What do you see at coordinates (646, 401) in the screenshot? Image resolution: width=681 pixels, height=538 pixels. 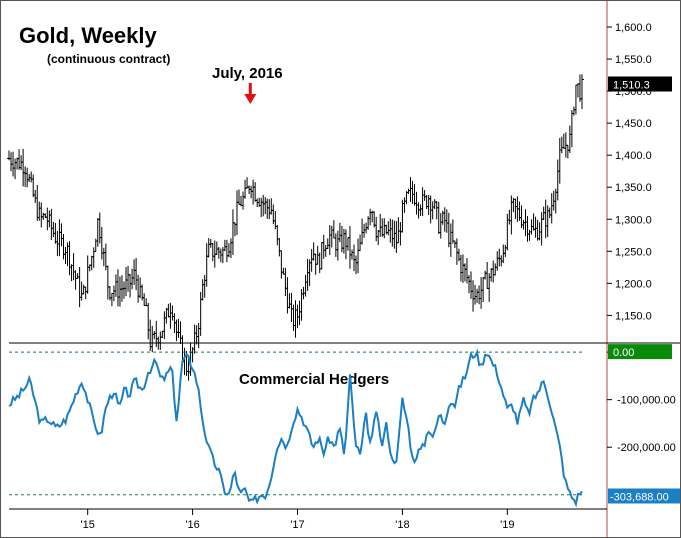 I see `hedgers-y-tick-label: -100,000.00` at bounding box center [646, 401].